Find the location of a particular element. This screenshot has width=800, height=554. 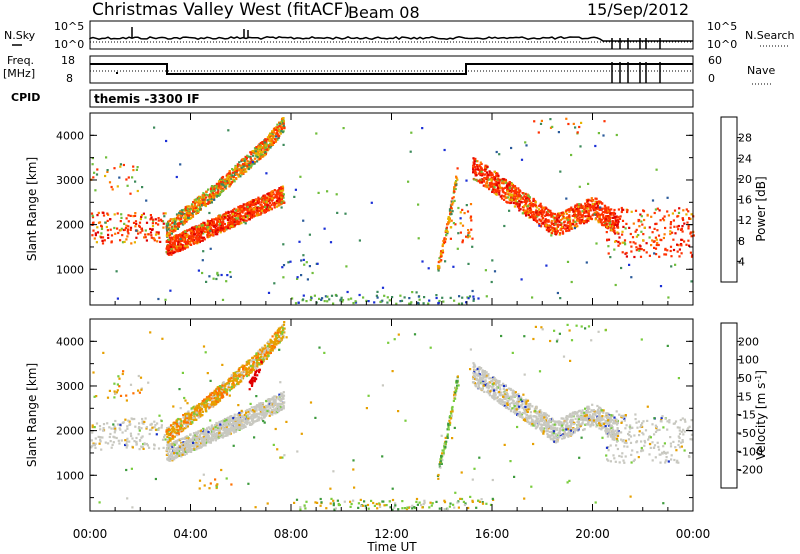

freq-tick-bottom: 8 is located at coordinates (69, 78).